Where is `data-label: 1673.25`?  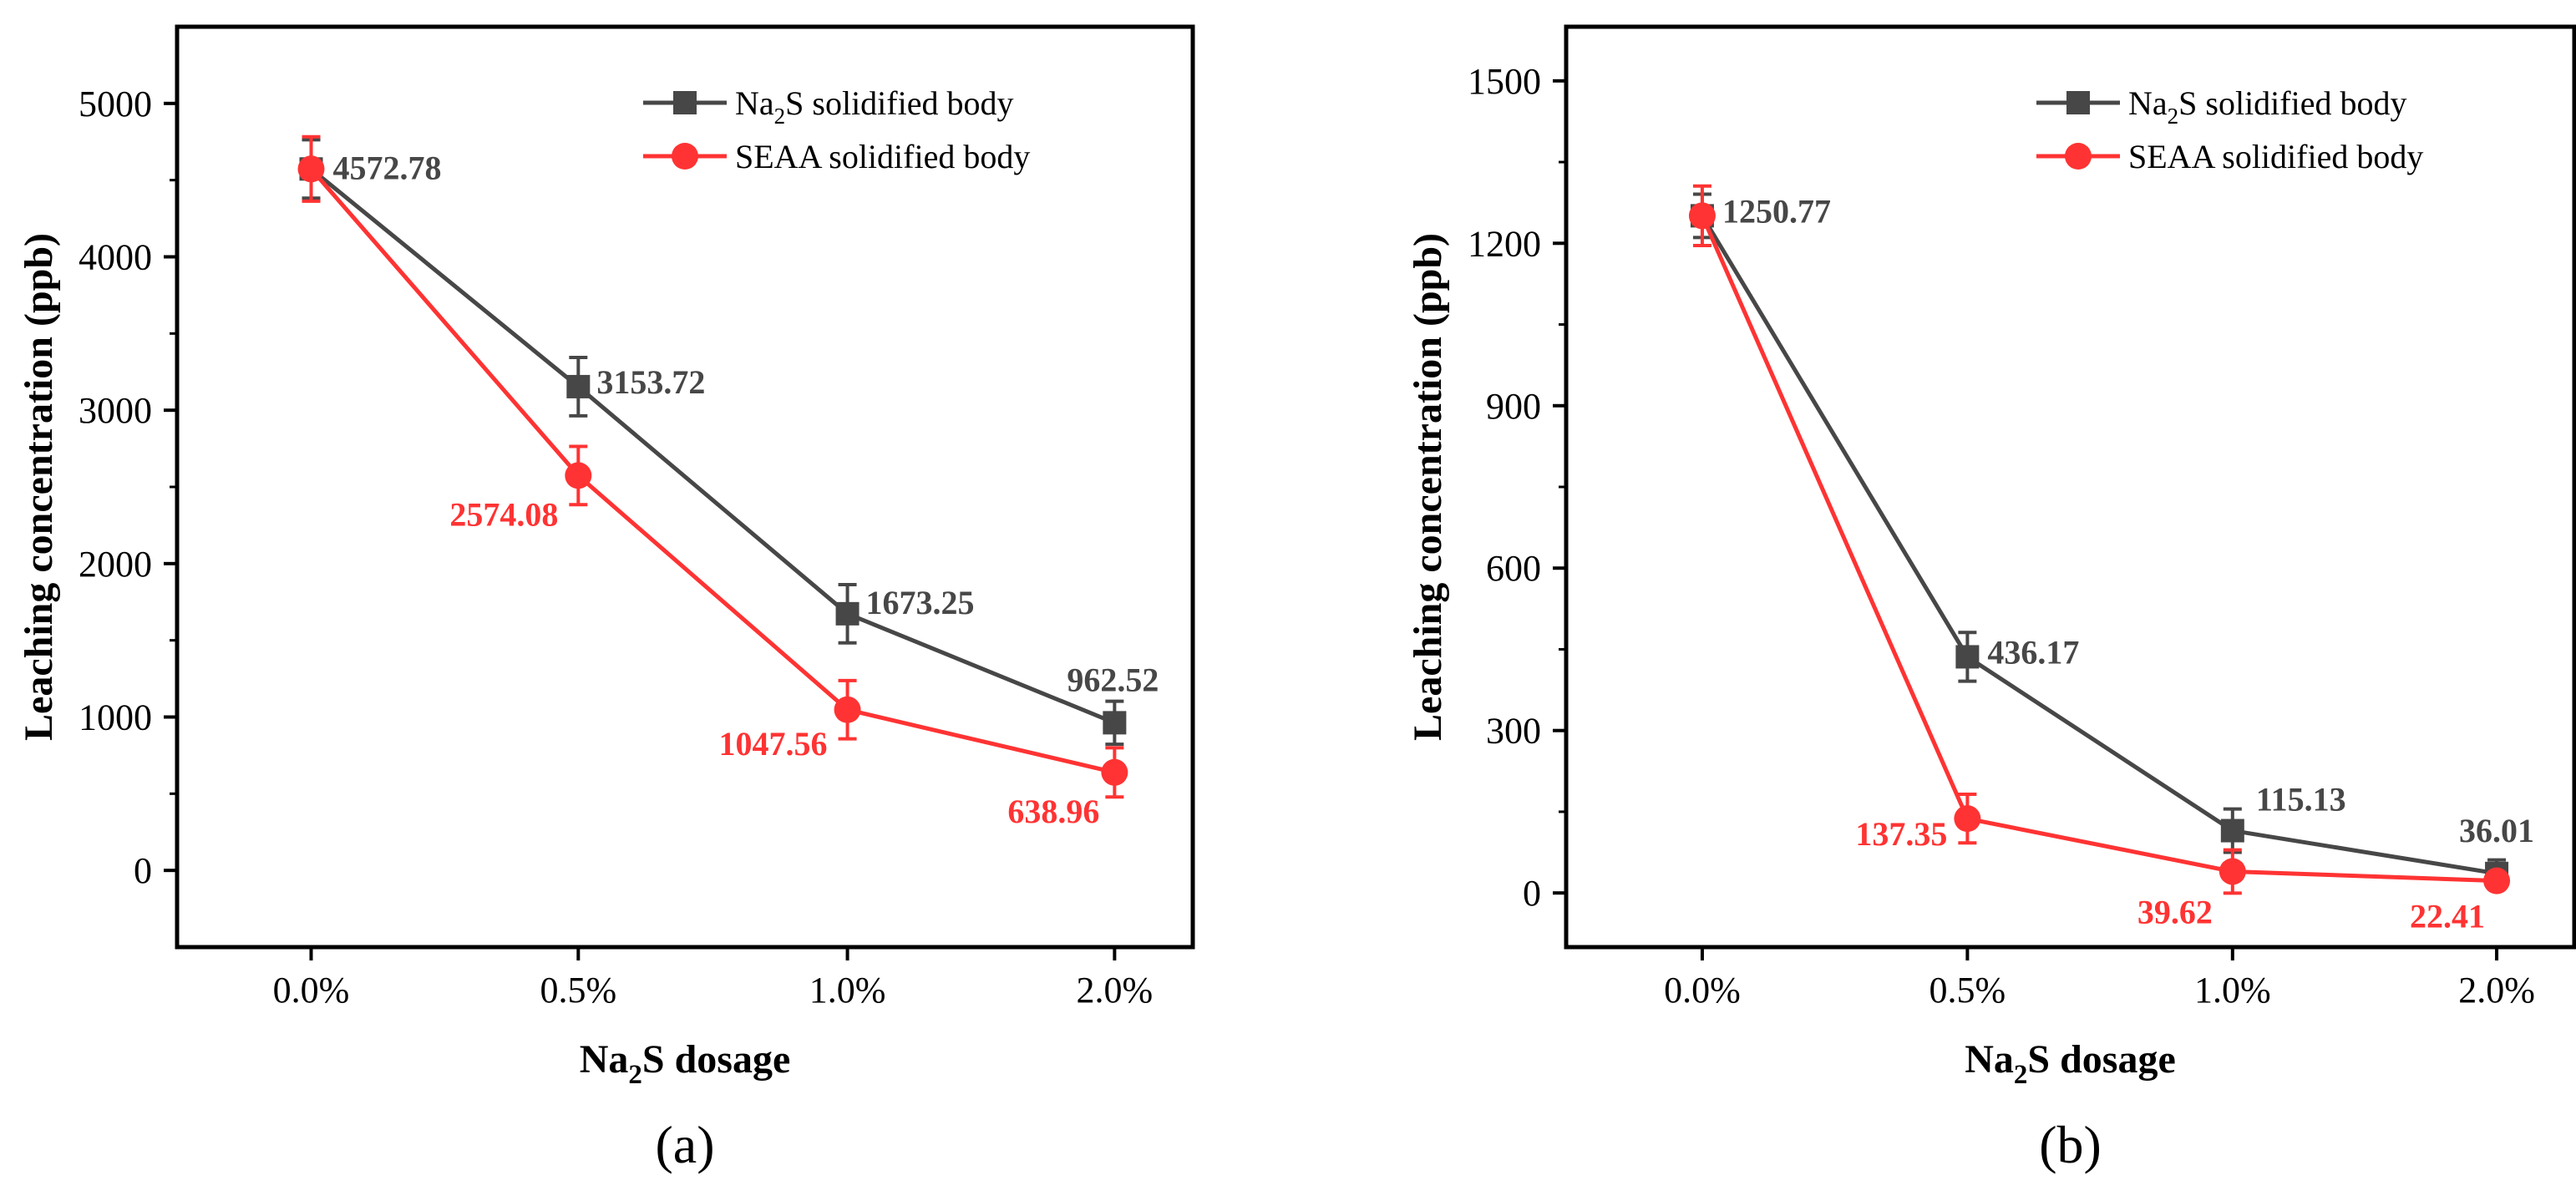
data-label: 1673.25 is located at coordinates (920, 602).